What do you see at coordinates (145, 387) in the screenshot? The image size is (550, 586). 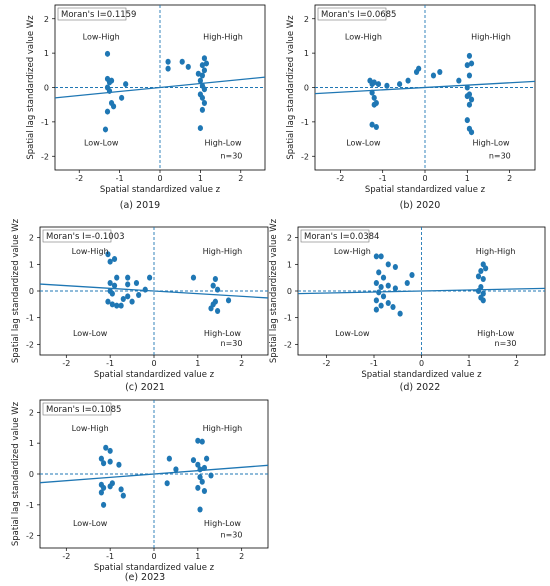 I see `panel-caption: (c) 2021` at bounding box center [145, 387].